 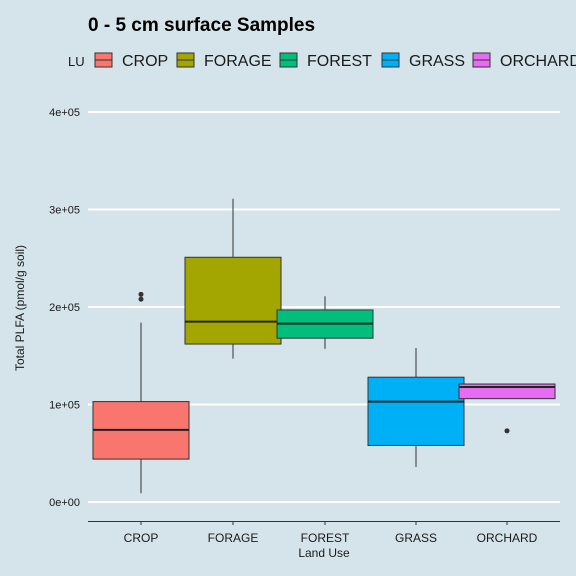 What do you see at coordinates (416, 538) in the screenshot?
I see `x-tick-label: GRASS` at bounding box center [416, 538].